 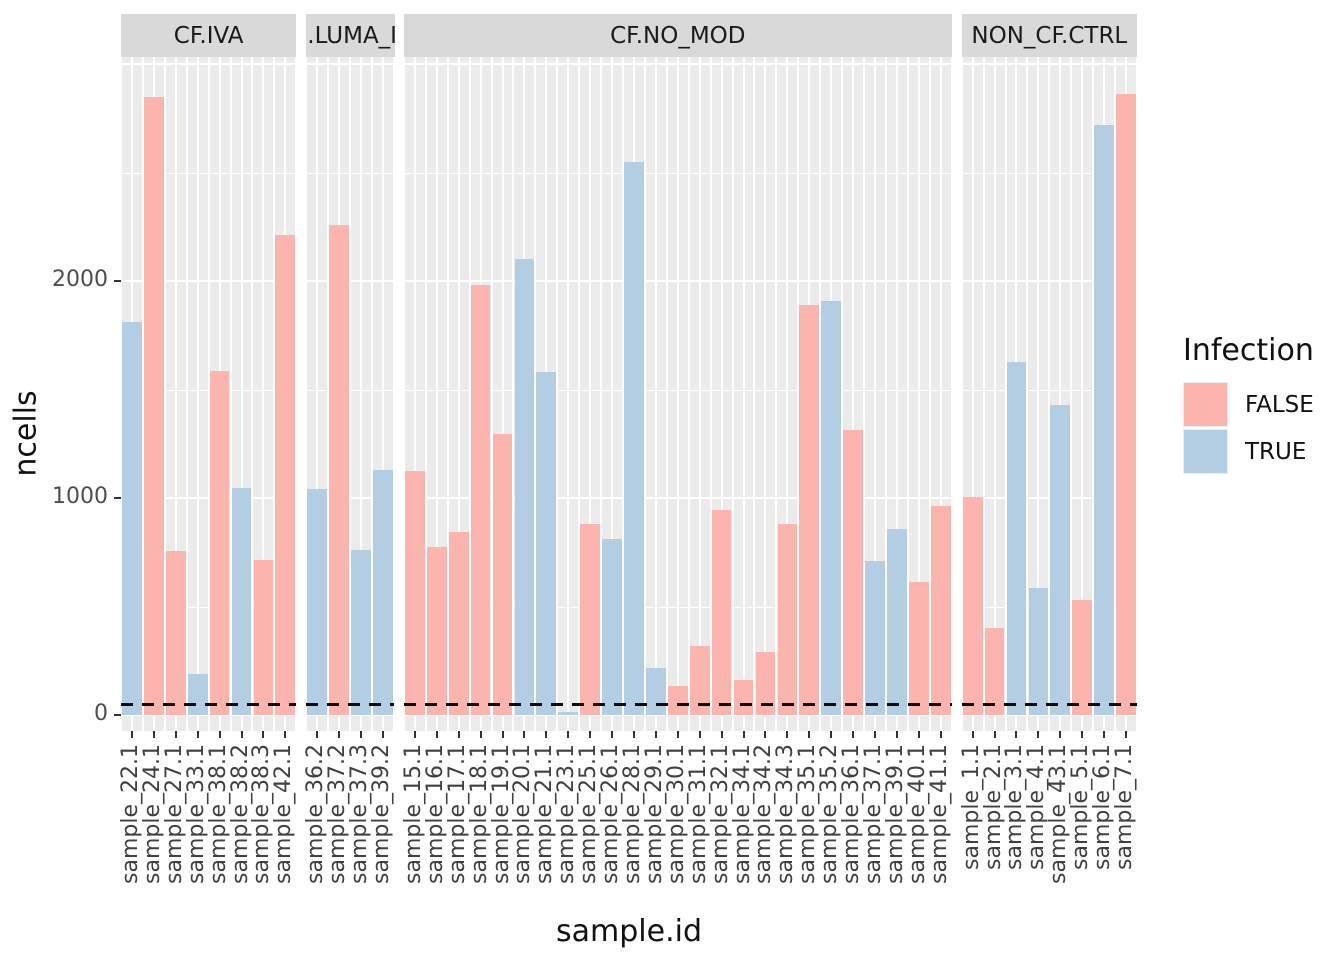 I want to click on bar-sample_1.1, so click(x=972, y=605).